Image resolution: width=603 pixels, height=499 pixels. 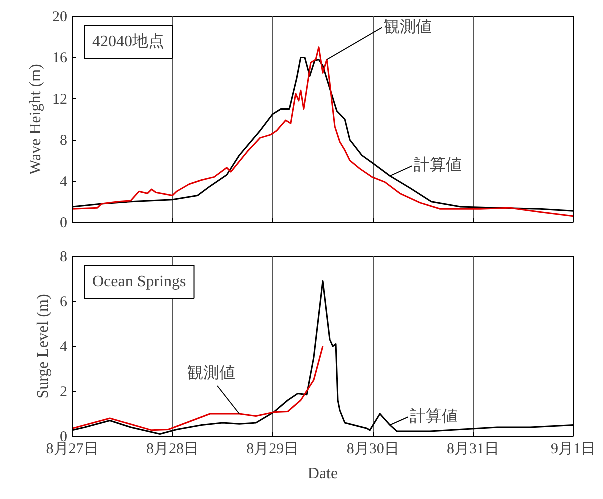 I want to click on text: Ocean Springs, so click(x=139, y=282).